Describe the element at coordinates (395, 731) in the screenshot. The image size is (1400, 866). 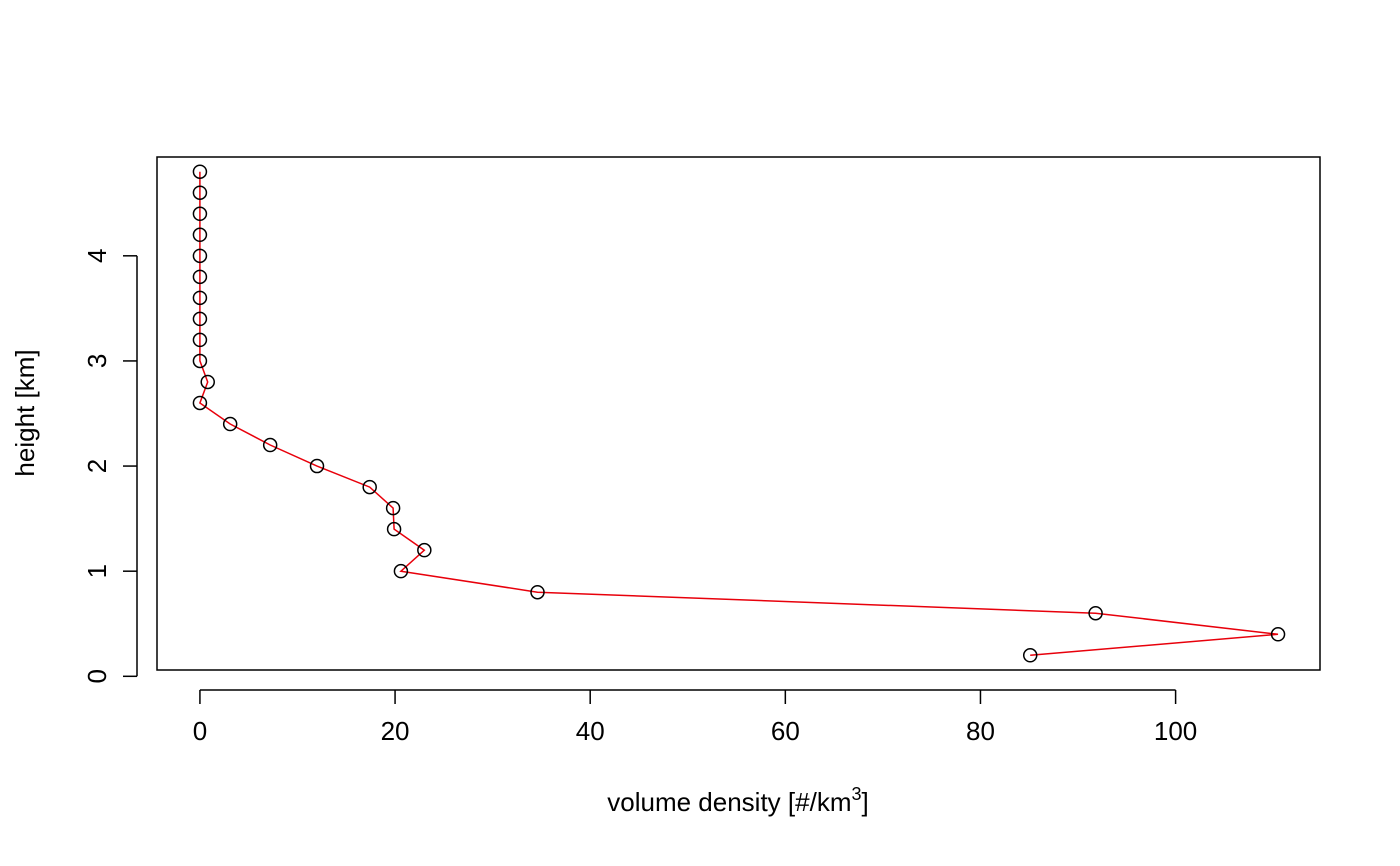
I see `x-tick-label: 20` at that location.